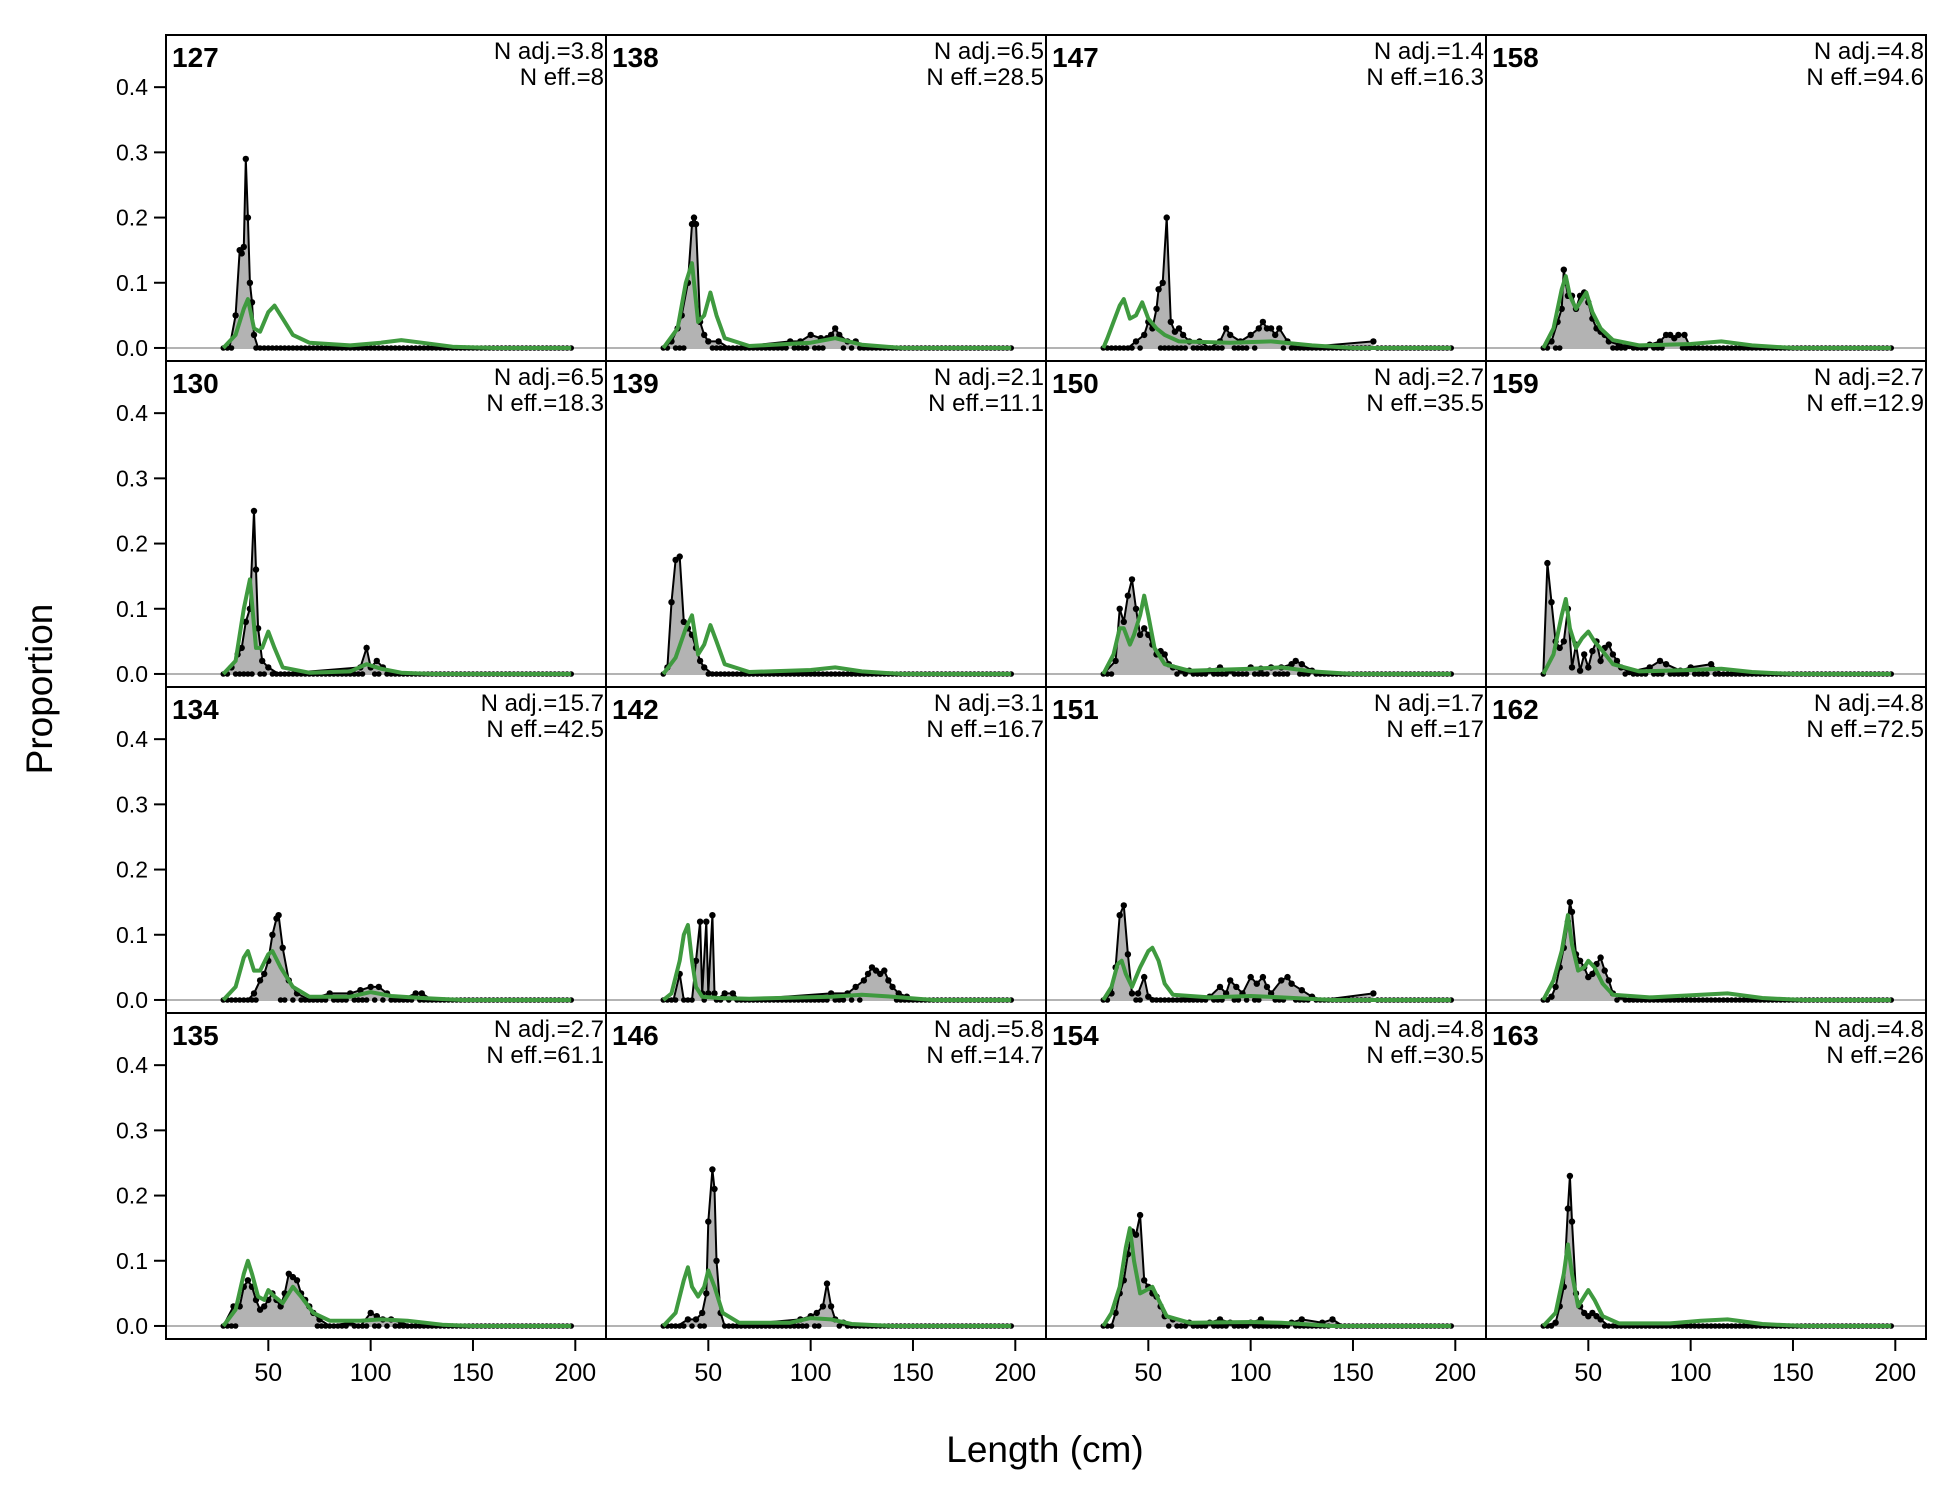 This screenshot has width=1950, height=1500. Describe the element at coordinates (1251, 1373) in the screenshot. I see `x-tick-label: 100` at that location.